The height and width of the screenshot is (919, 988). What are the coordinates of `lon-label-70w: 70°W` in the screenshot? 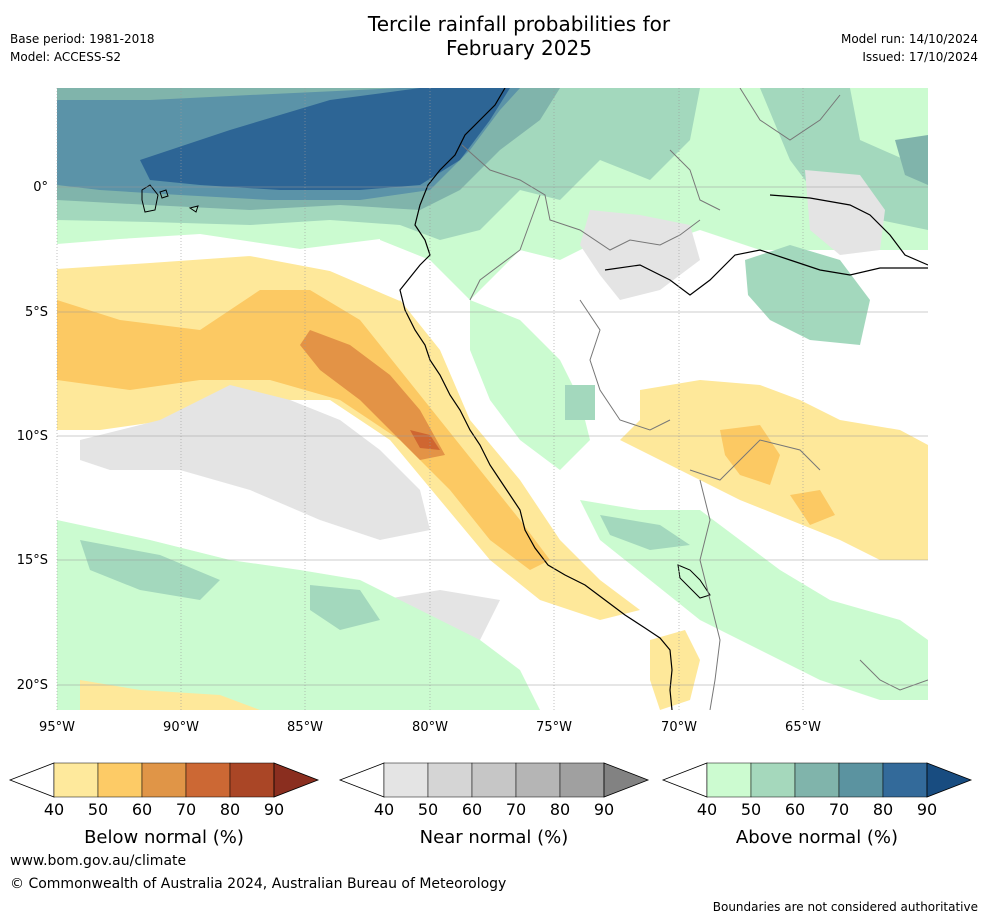 It's located at (679, 727).